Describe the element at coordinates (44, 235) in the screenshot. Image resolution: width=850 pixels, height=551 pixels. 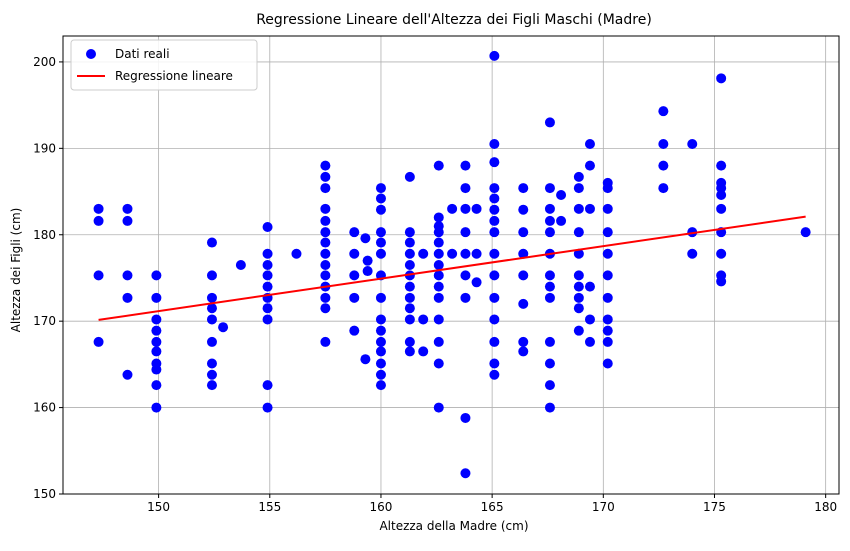
I see `y-tick-label: 180` at that location.